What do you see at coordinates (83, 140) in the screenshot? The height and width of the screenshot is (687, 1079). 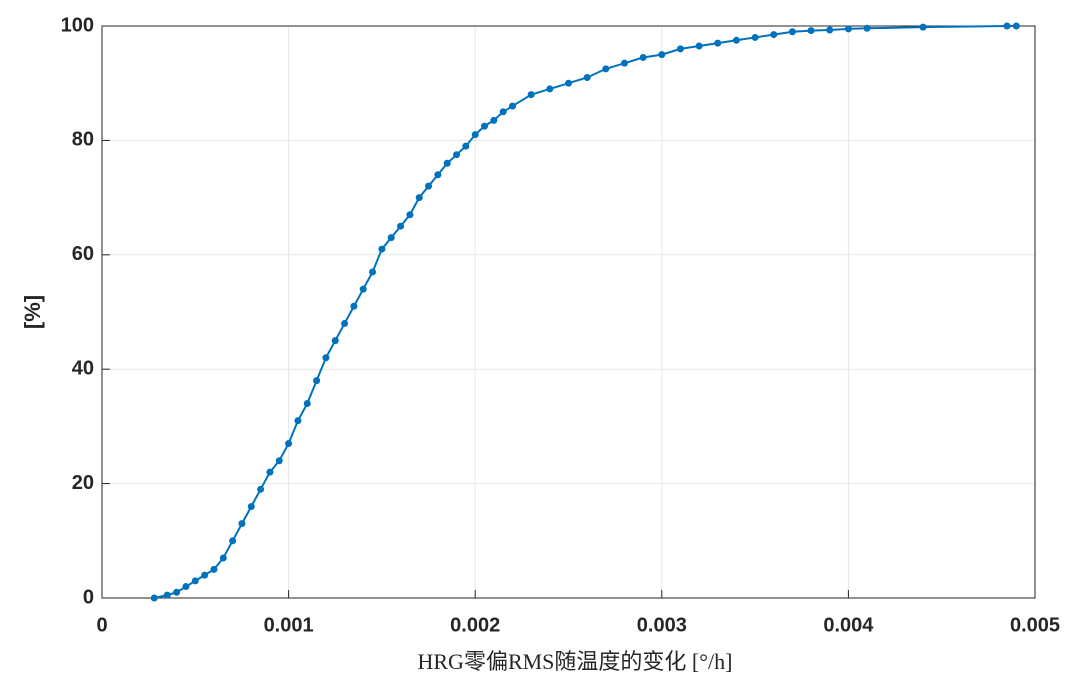 I see `y-tick-label: 80` at bounding box center [83, 140].